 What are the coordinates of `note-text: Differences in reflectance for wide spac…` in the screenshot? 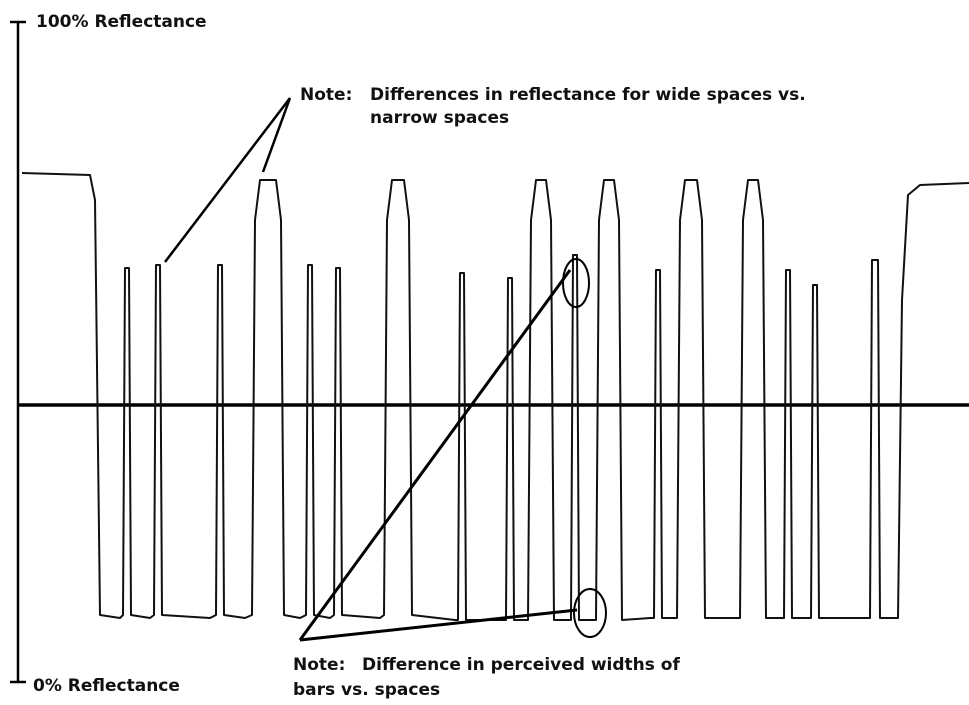 It's located at (588, 95).